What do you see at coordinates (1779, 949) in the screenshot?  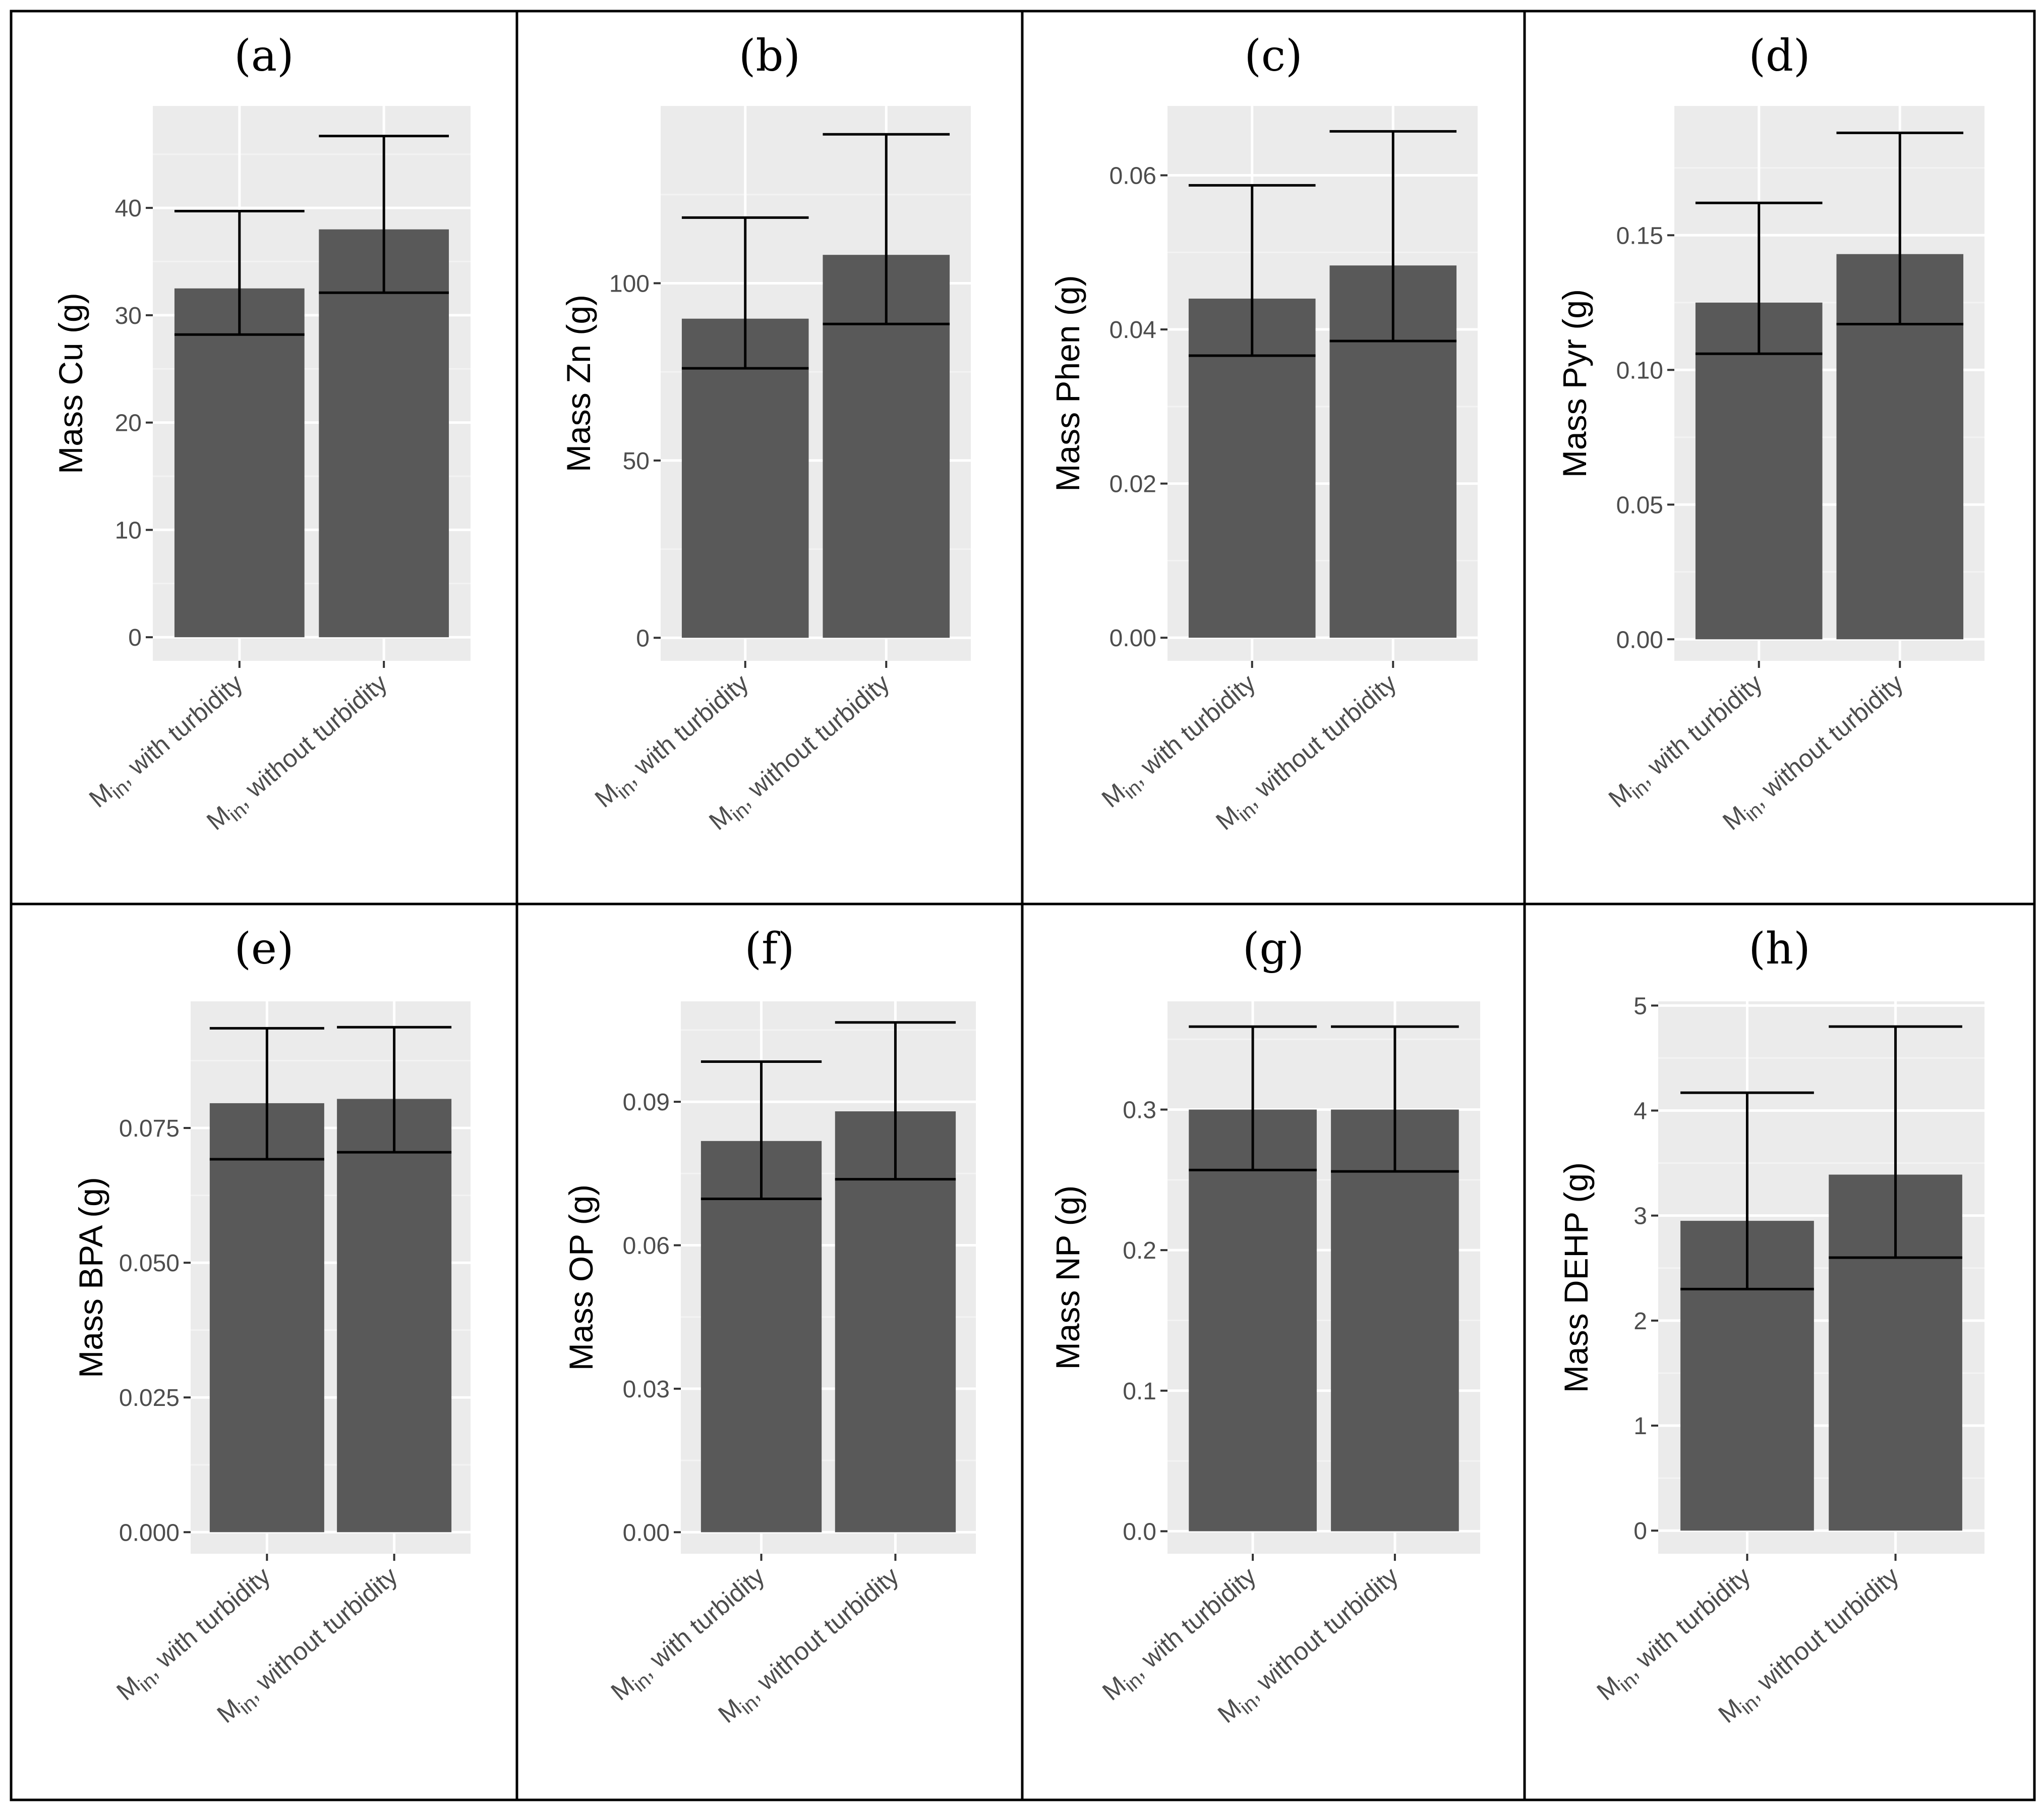 I see `panel-label: (h)` at bounding box center [1779, 949].